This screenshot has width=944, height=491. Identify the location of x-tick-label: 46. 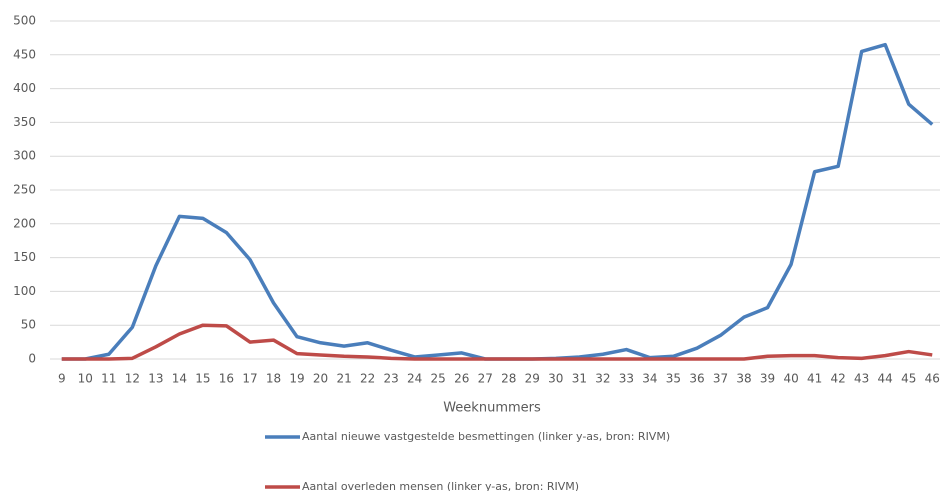
(932, 379).